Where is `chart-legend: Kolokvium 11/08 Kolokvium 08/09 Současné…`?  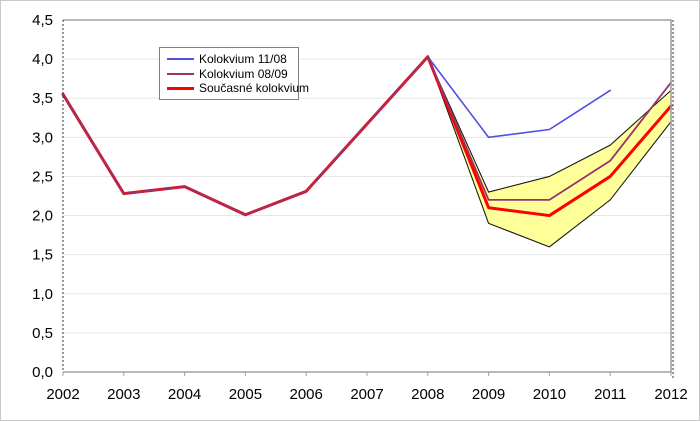
chart-legend: Kolokvium 11/08 Kolokvium 08/09 Současné… is located at coordinates (234, 73).